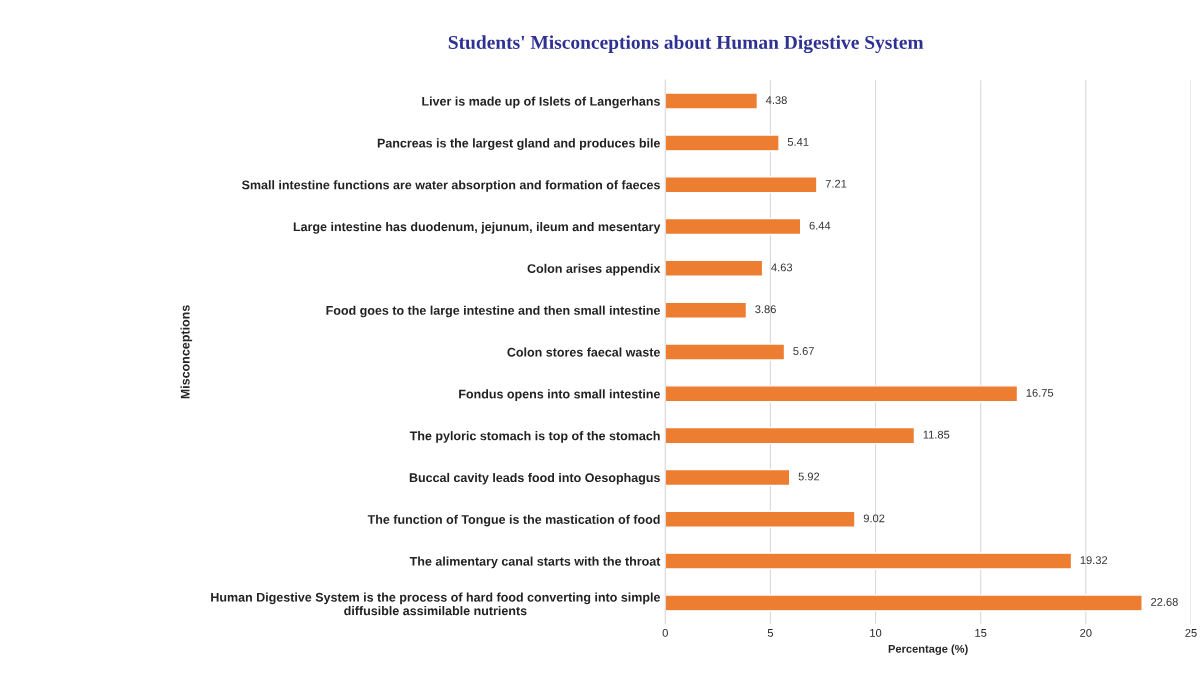  I want to click on data-label: 4.63, so click(782, 267).